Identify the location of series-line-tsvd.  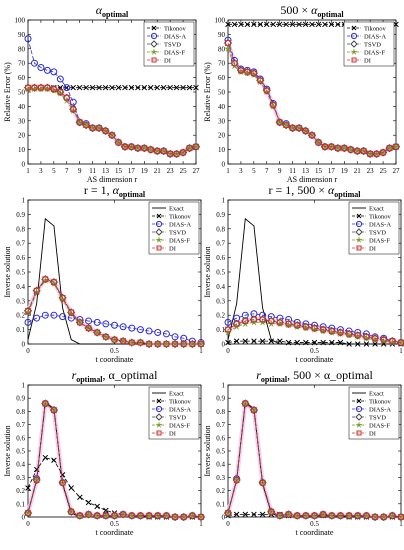
(112, 121).